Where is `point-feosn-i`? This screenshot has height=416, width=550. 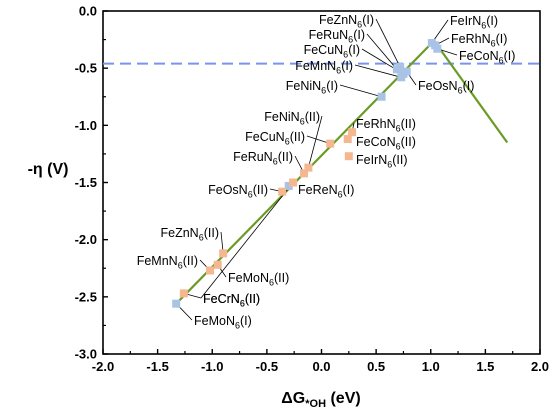 point-feosn-i is located at coordinates (406, 71).